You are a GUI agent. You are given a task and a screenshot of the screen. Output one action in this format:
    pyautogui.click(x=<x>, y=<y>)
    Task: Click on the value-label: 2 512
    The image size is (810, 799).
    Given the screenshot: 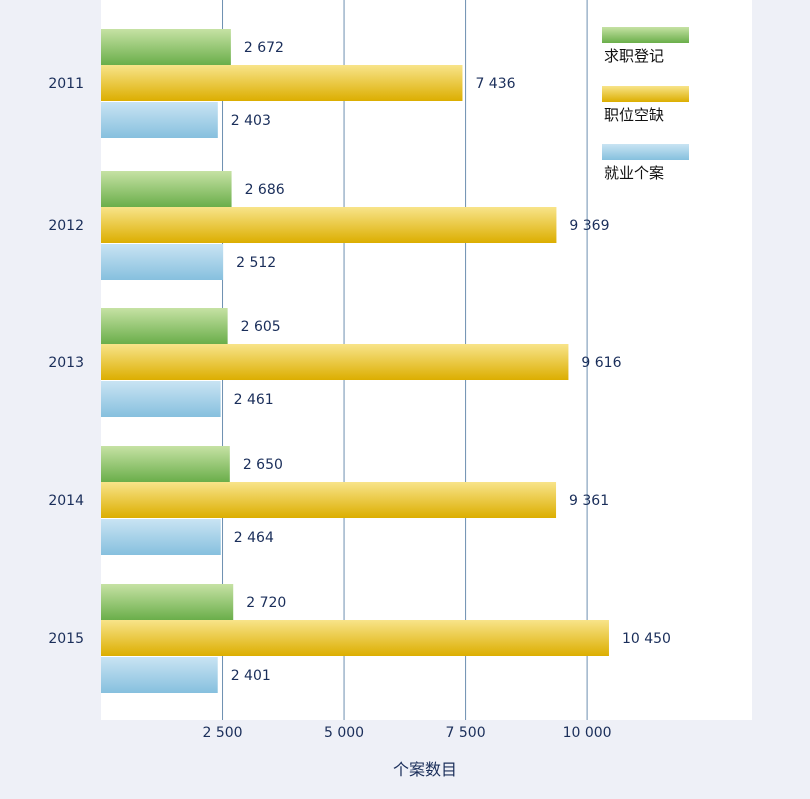 What is the action you would take?
    pyautogui.click(x=256, y=263)
    